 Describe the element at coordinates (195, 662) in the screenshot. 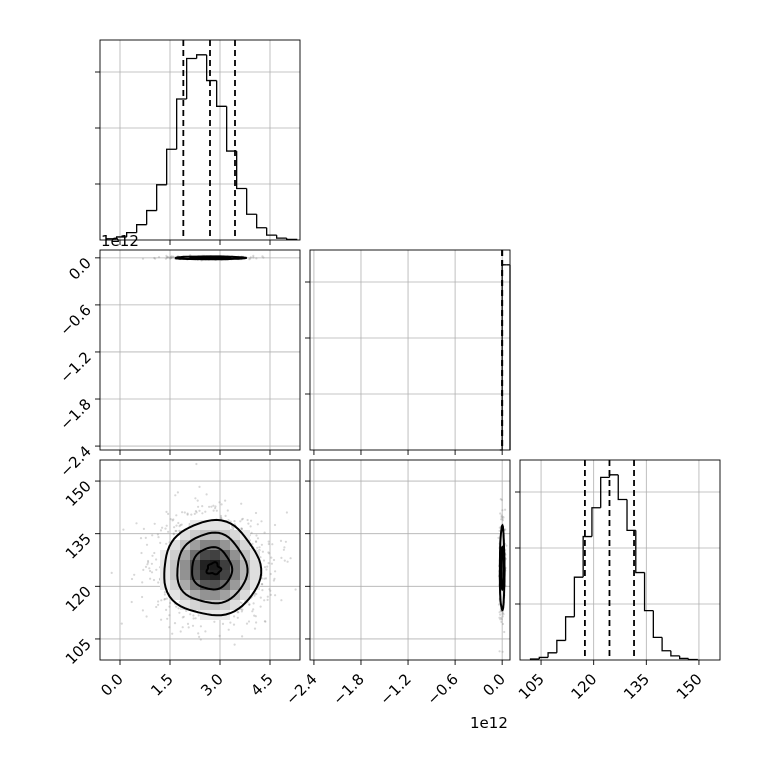

I see `x-ticks` at that location.